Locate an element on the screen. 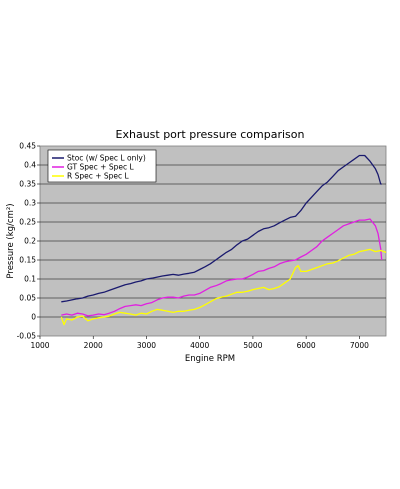 The image size is (400, 489). y-tick-label: 0.05 is located at coordinates (27, 298).